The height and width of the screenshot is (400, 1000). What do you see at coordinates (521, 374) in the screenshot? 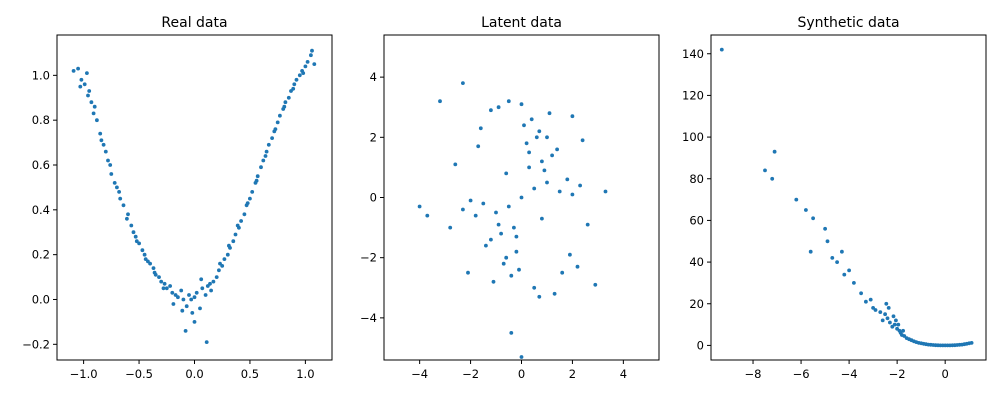
I see `x-tick-label: 0` at bounding box center [521, 374].